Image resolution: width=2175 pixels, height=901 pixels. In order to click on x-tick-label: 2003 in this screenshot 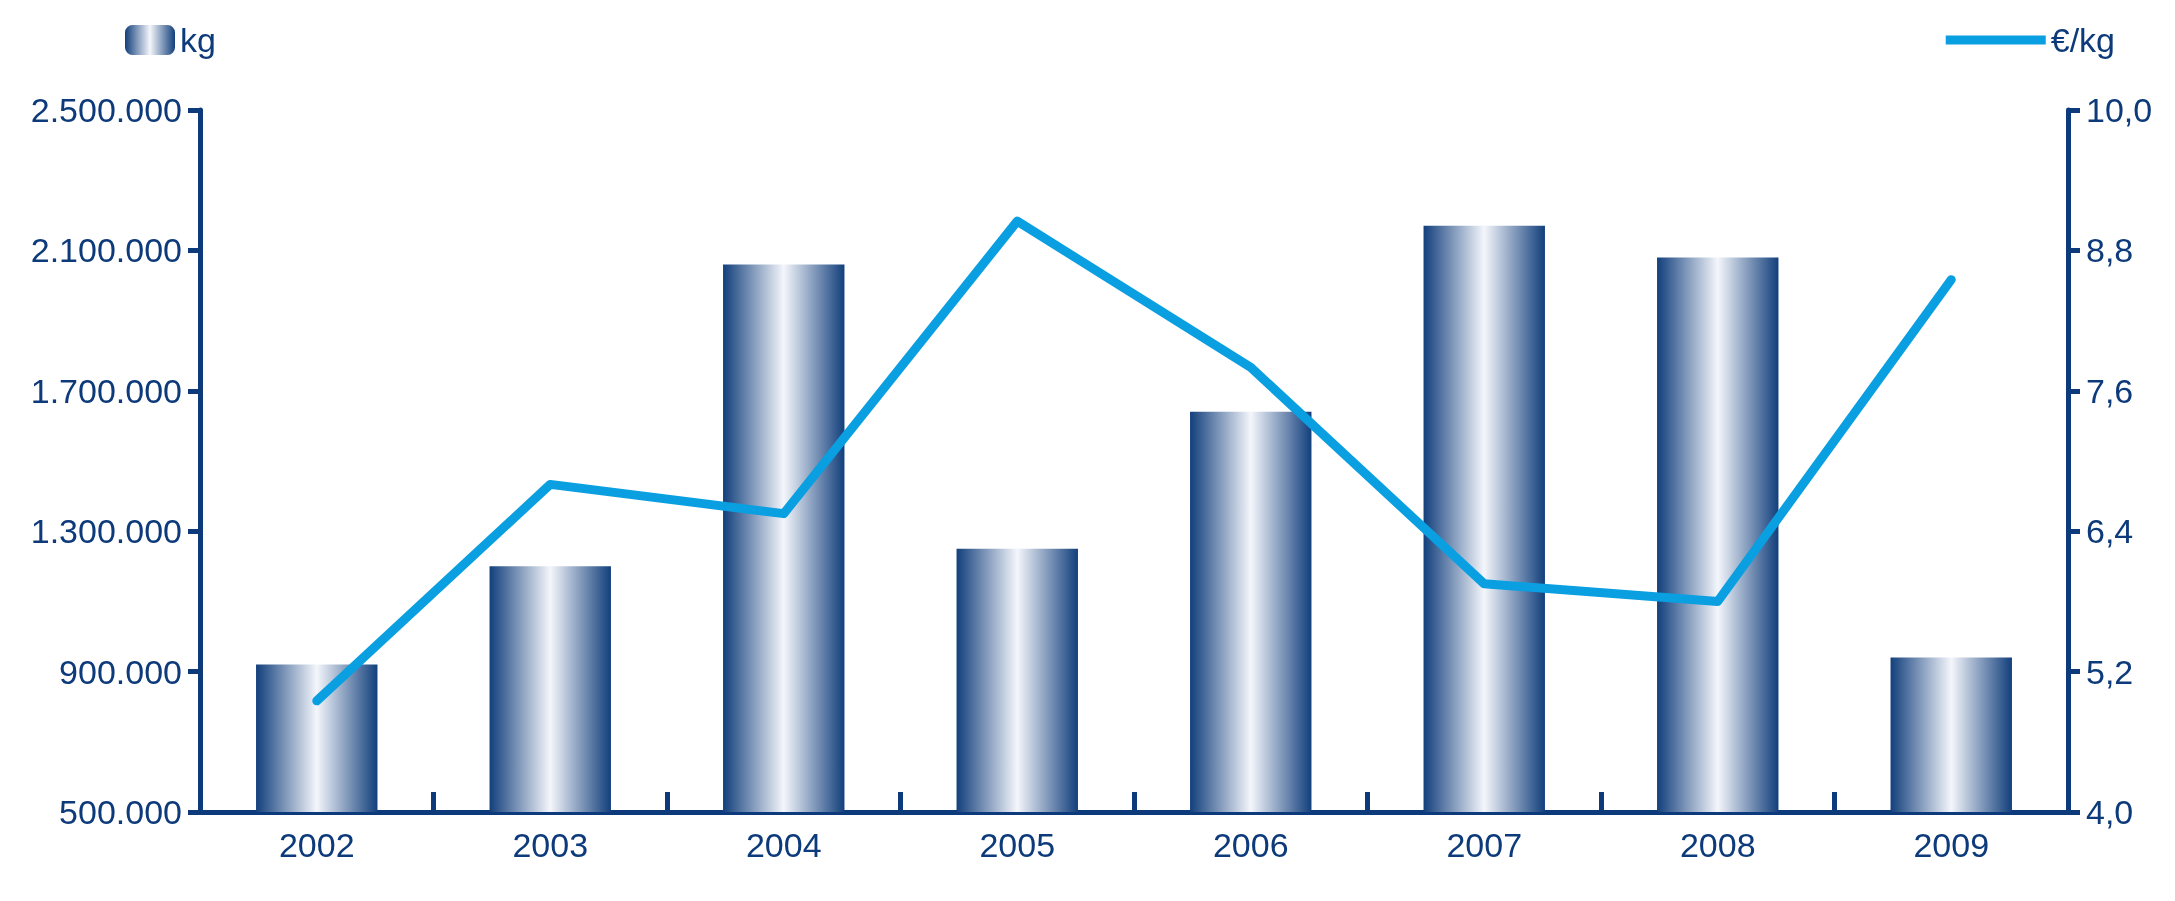, I will do `click(550, 845)`.